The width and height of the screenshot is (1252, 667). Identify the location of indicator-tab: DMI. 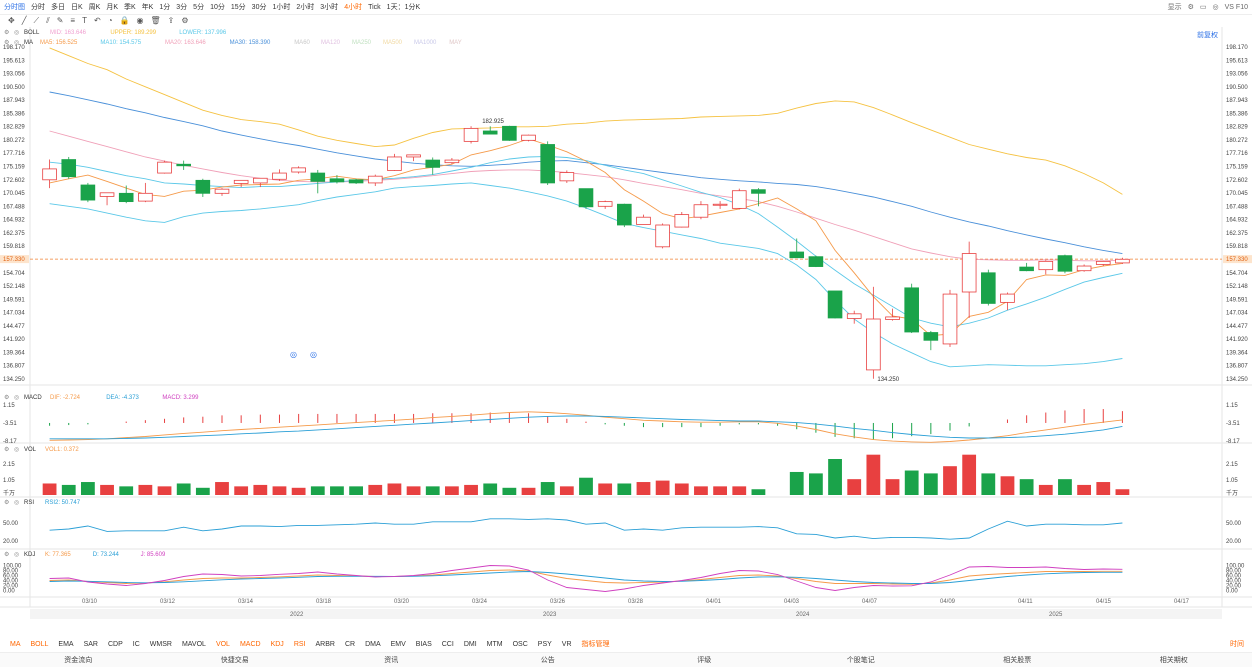
(470, 644).